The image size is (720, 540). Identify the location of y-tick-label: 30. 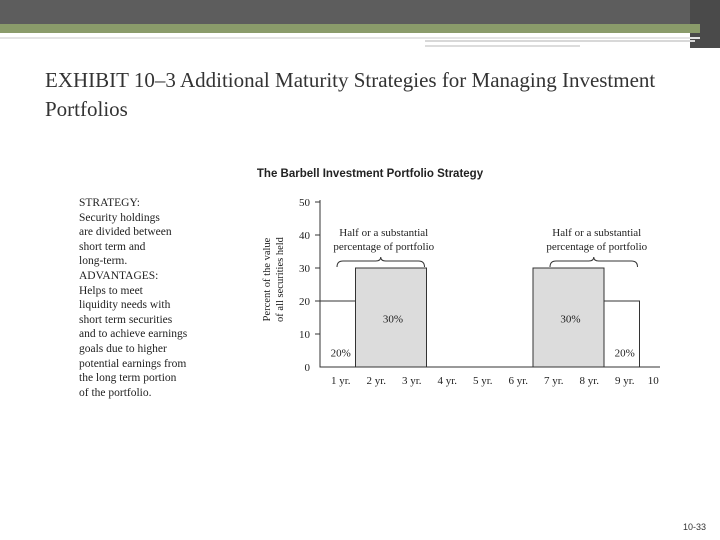
(305, 269).